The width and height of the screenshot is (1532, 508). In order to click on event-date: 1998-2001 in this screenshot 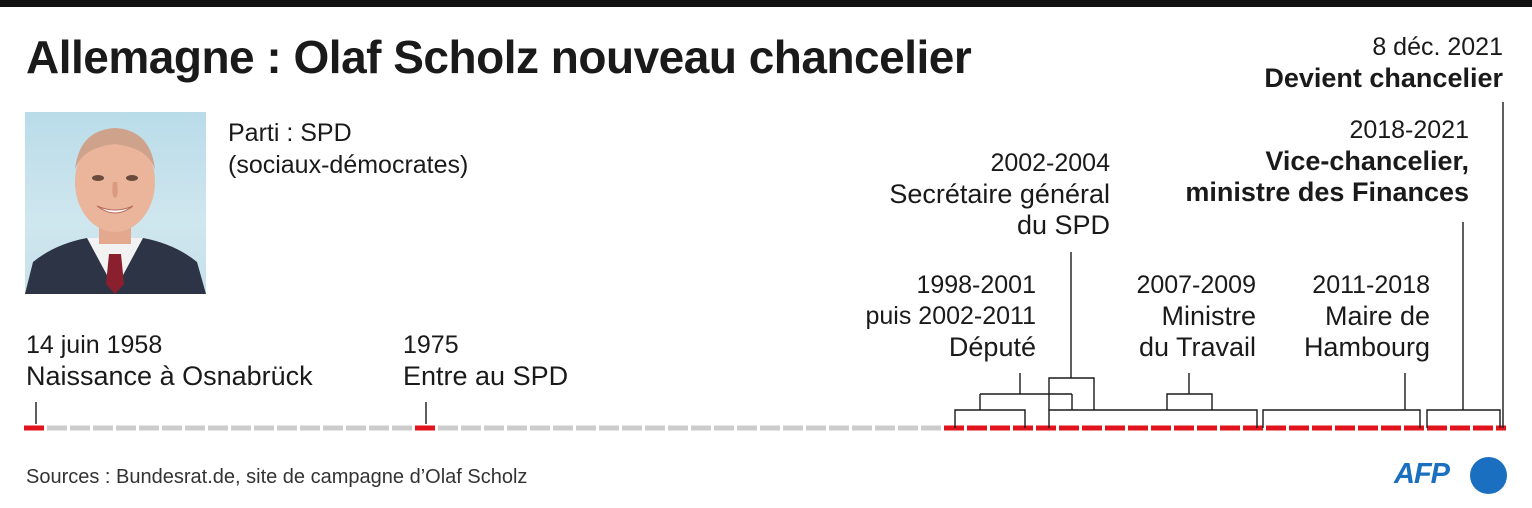, I will do `click(976, 285)`.